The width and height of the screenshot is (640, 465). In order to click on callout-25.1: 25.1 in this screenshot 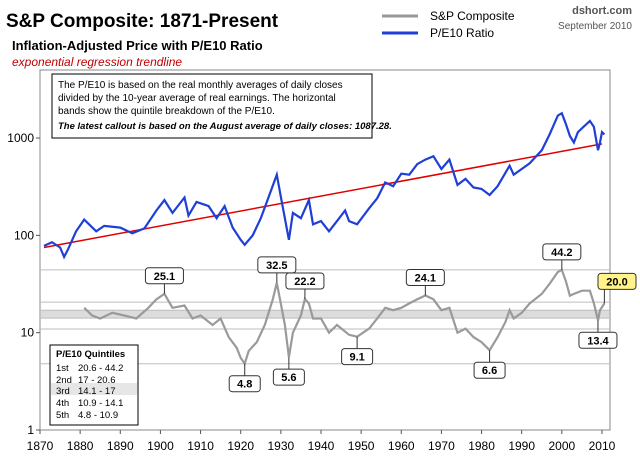, I will do `click(164, 280)`.